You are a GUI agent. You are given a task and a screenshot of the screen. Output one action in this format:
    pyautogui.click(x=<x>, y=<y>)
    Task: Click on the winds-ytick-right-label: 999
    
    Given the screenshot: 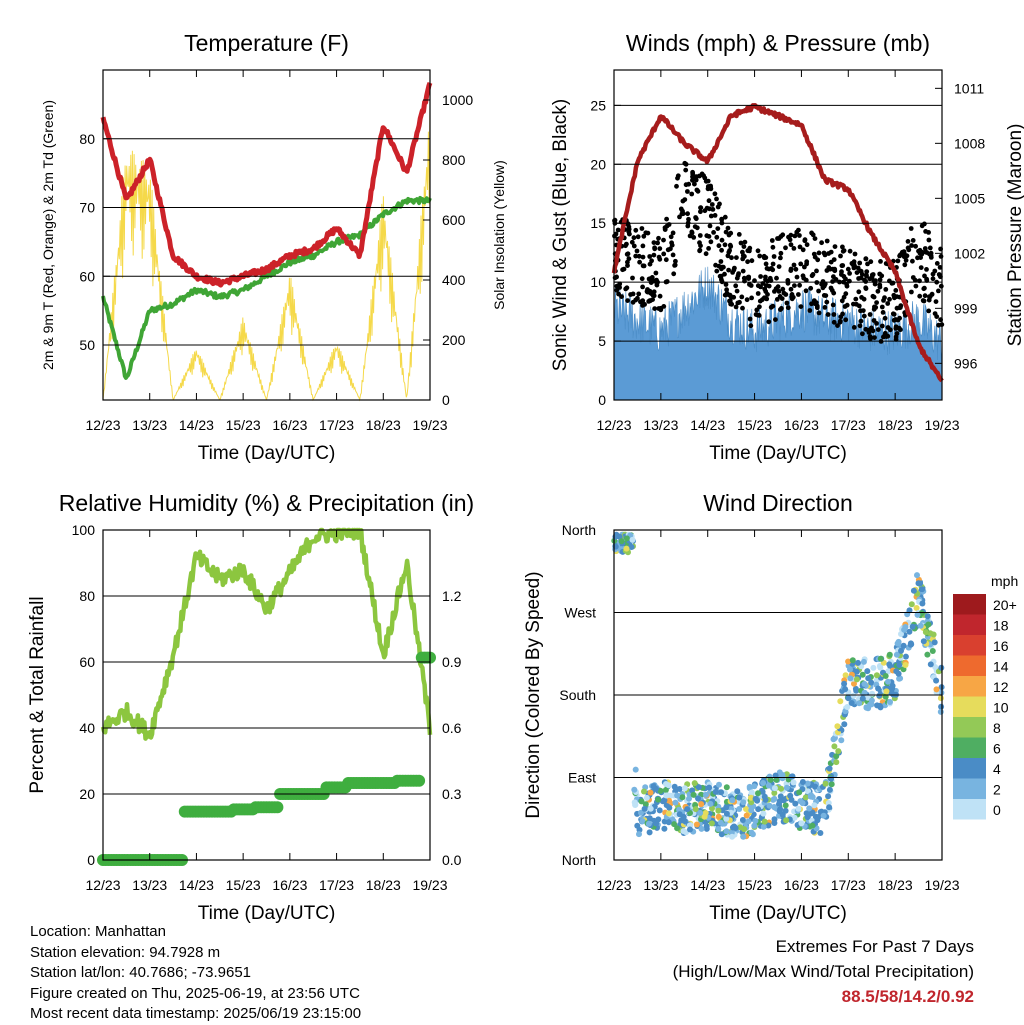 What is the action you would take?
    pyautogui.click(x=966, y=308)
    